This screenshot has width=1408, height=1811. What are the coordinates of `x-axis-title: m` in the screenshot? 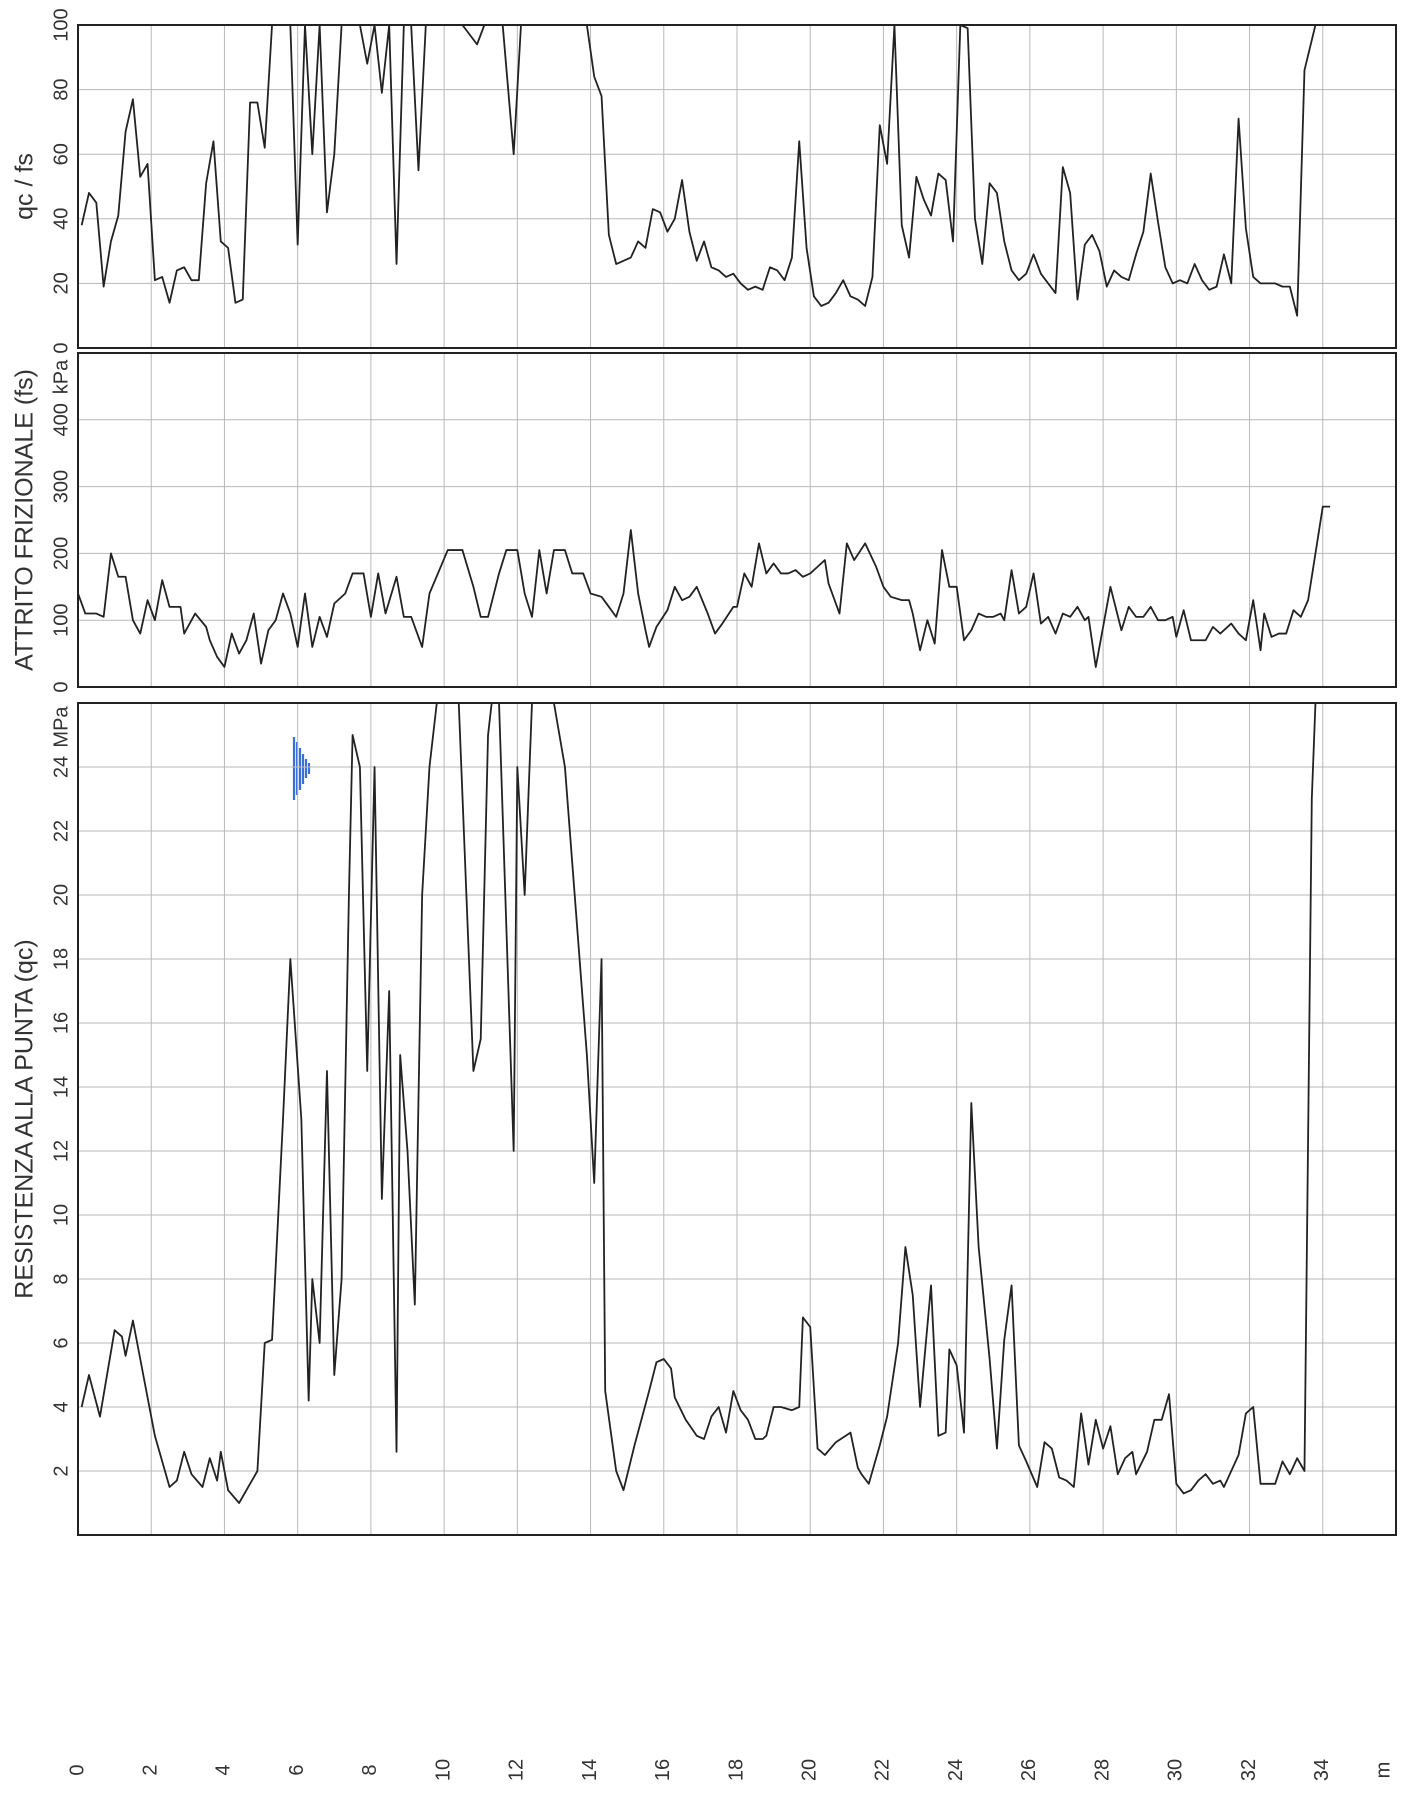 It's located at (1383, 1770).